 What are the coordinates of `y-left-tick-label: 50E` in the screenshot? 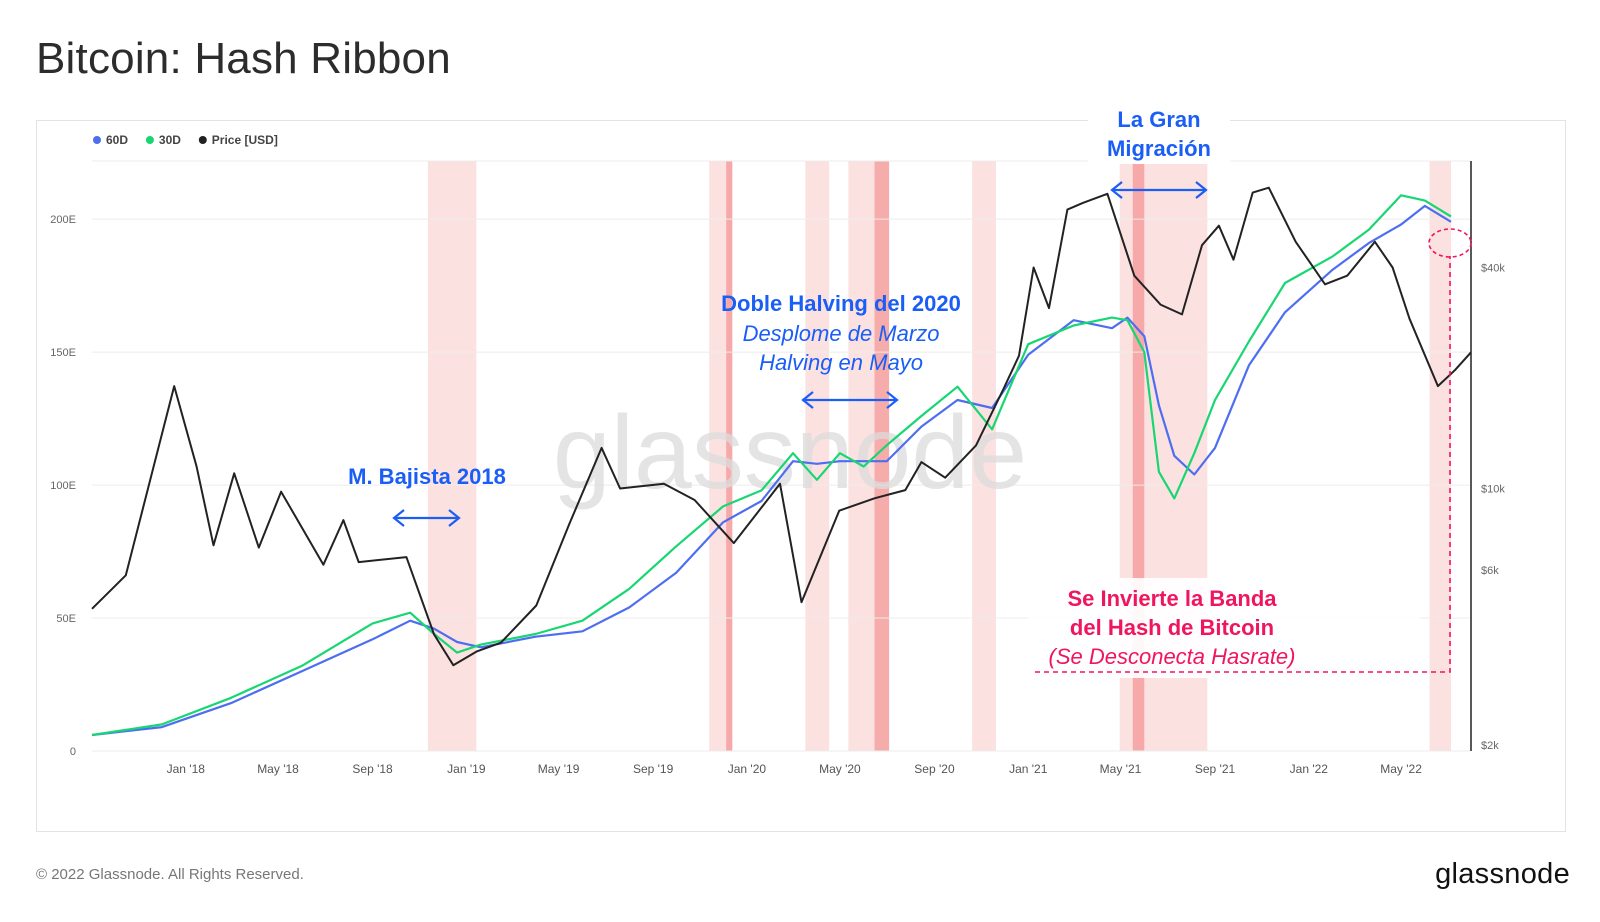 It's located at (66, 619).